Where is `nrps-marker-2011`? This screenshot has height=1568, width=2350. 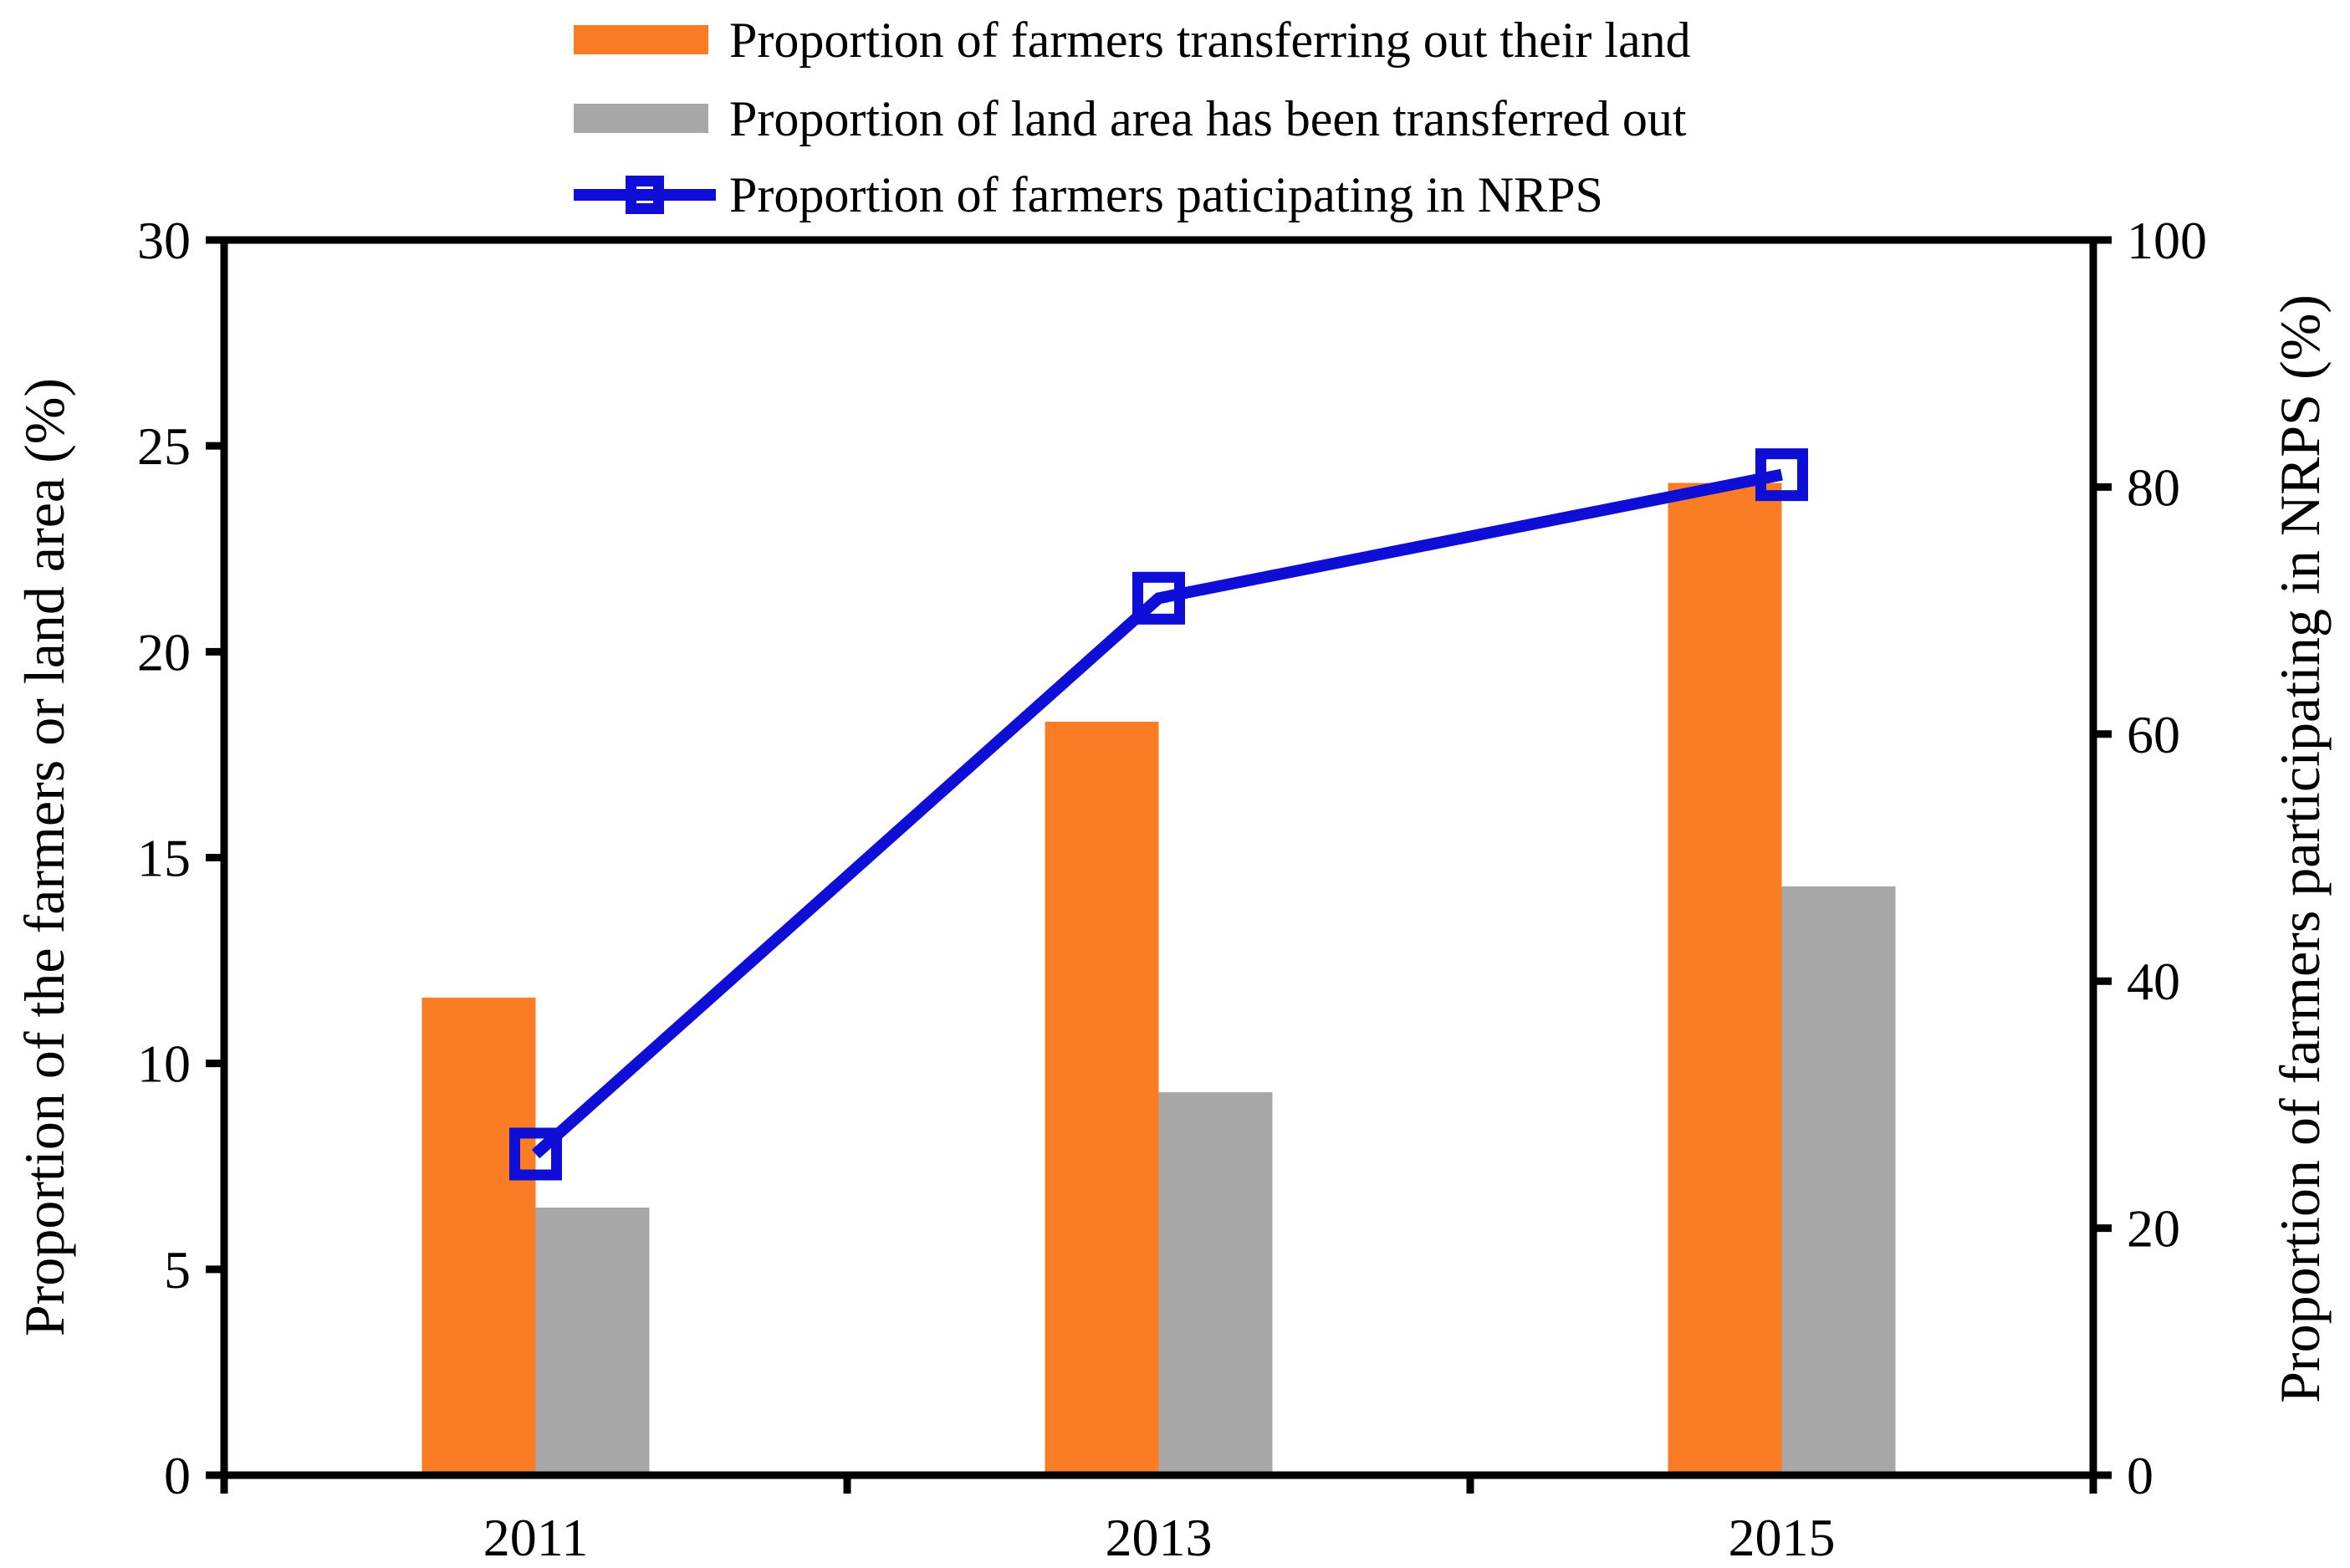
nrps-marker-2011 is located at coordinates (535, 1154).